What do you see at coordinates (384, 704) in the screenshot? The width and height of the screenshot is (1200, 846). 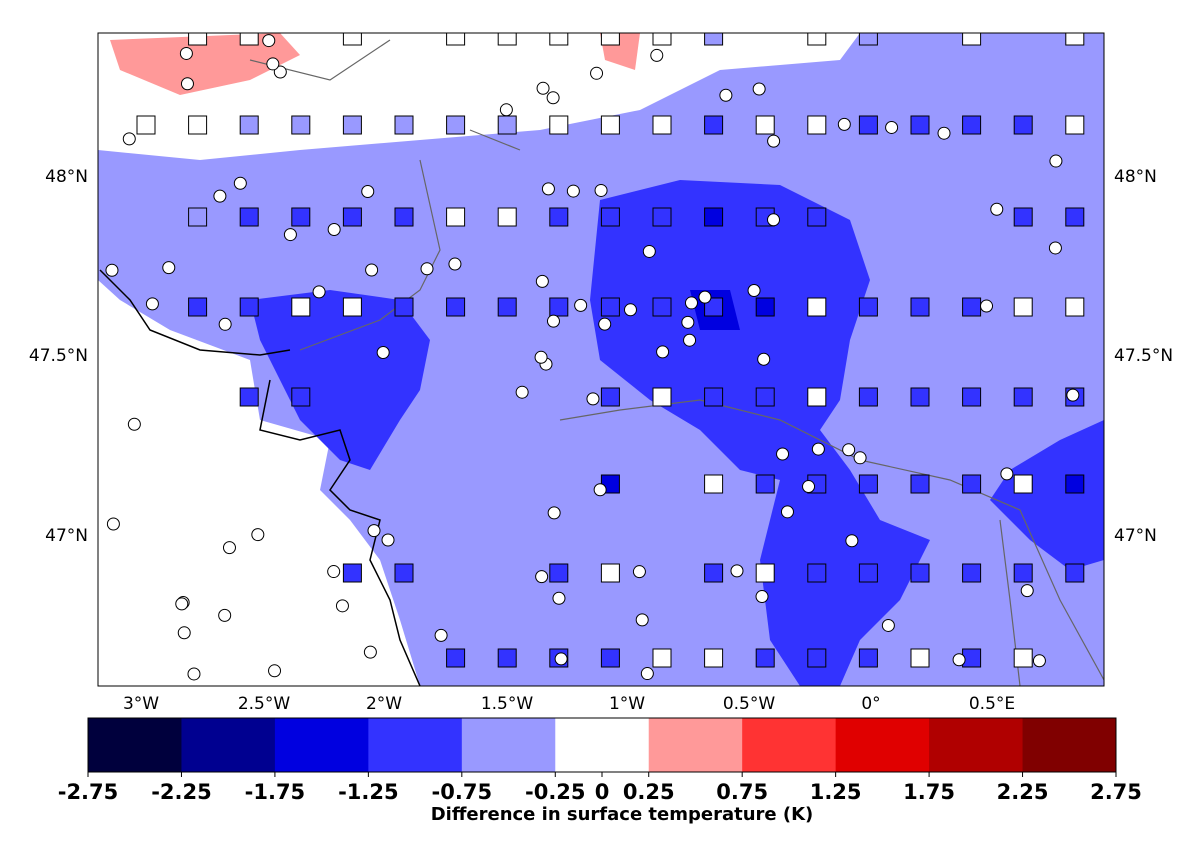 I see `lon-label: 2°W` at bounding box center [384, 704].